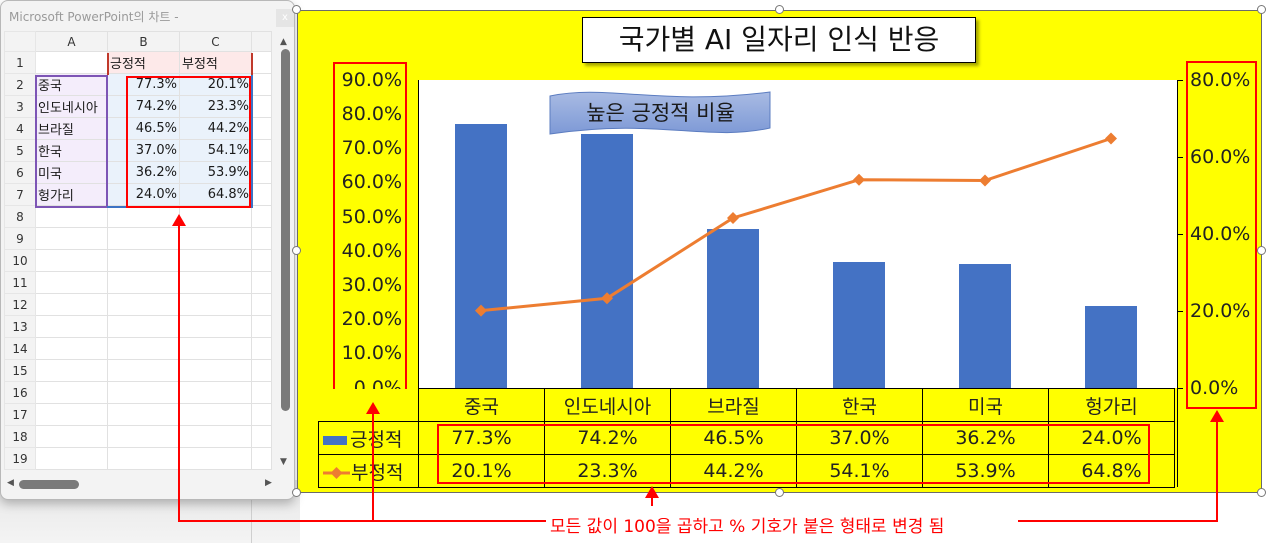  Describe the element at coordinates (607, 261) in the screenshot. I see `bar-positive-indonesia` at that location.